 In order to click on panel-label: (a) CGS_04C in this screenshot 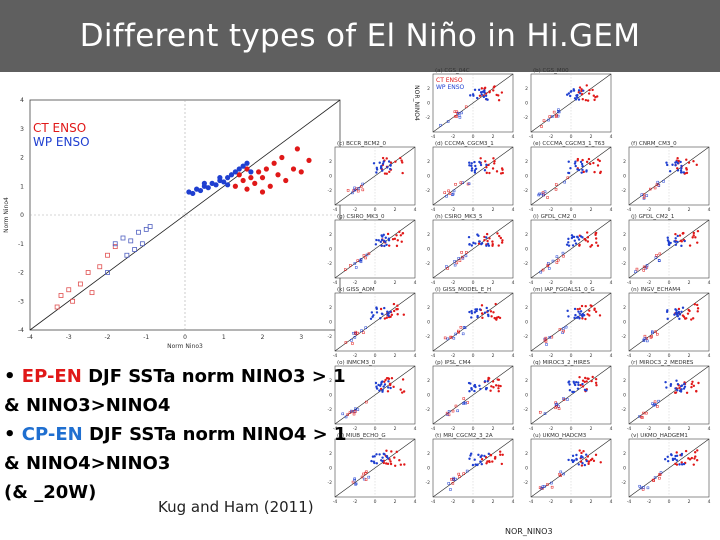, I will do `click(452, 71)`.